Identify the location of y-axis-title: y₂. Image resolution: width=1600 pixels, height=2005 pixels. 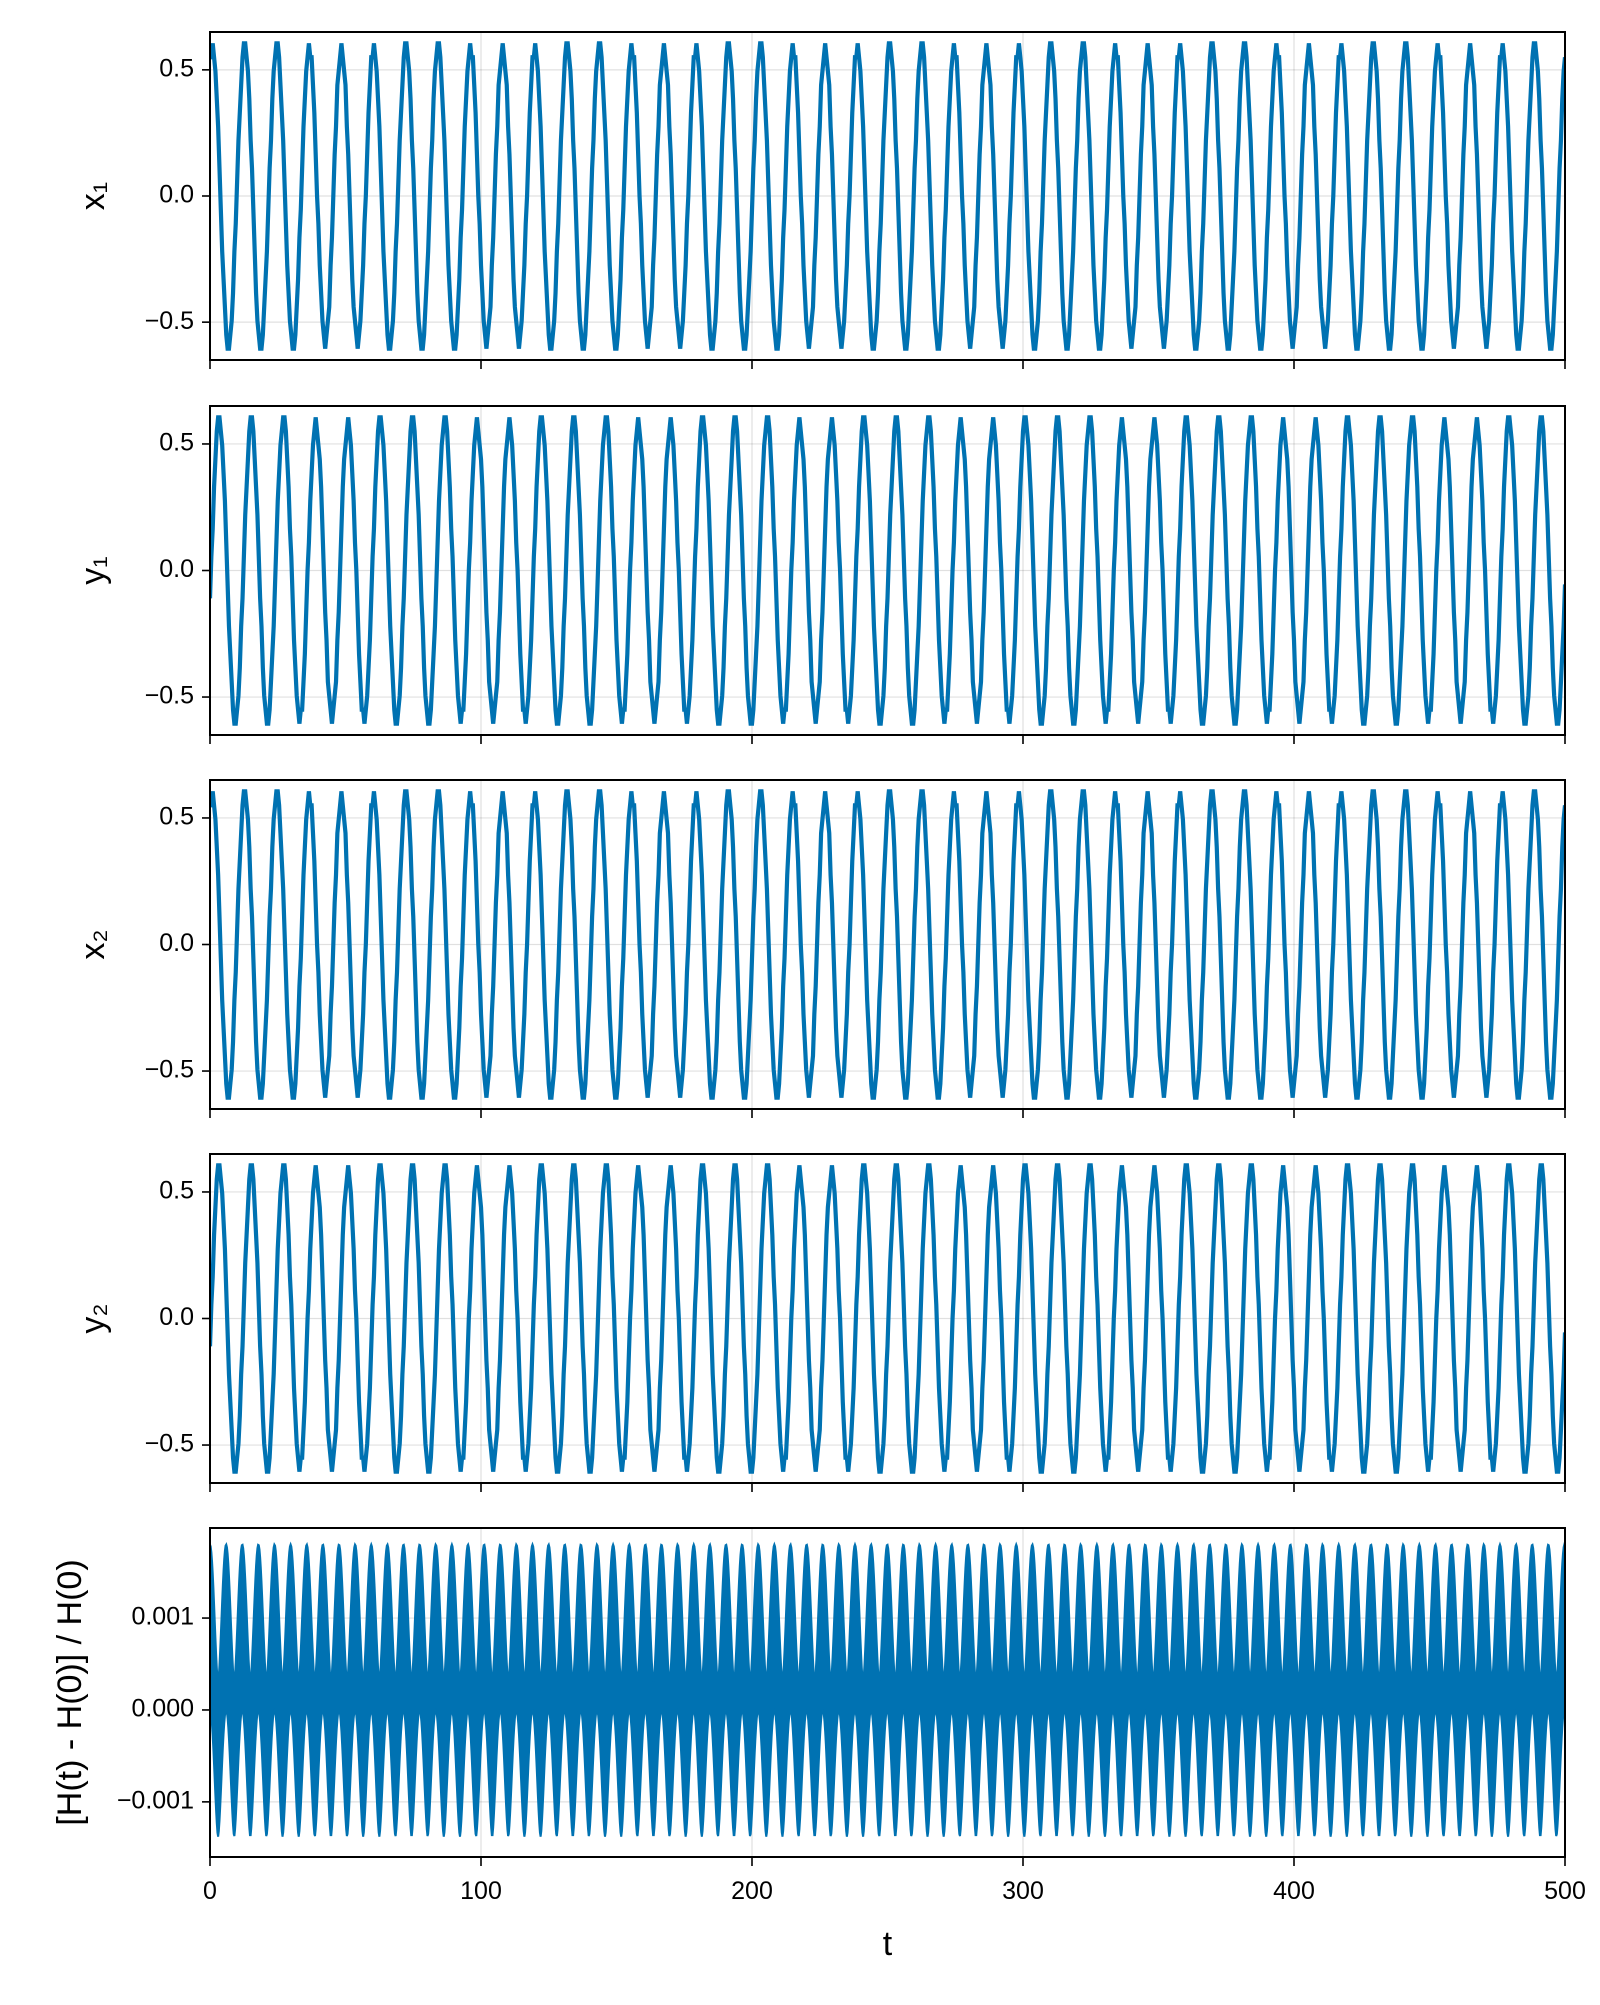
(93, 1318).